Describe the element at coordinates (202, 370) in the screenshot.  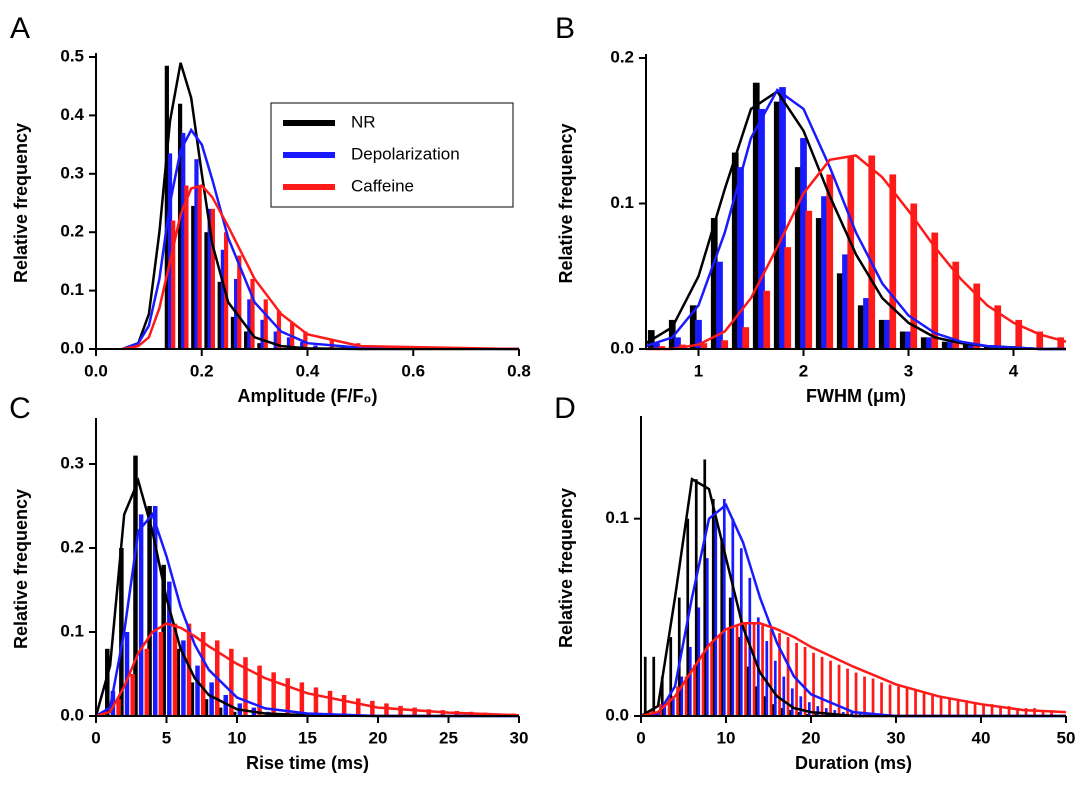
I see `x-tick-label: 0.2` at that location.